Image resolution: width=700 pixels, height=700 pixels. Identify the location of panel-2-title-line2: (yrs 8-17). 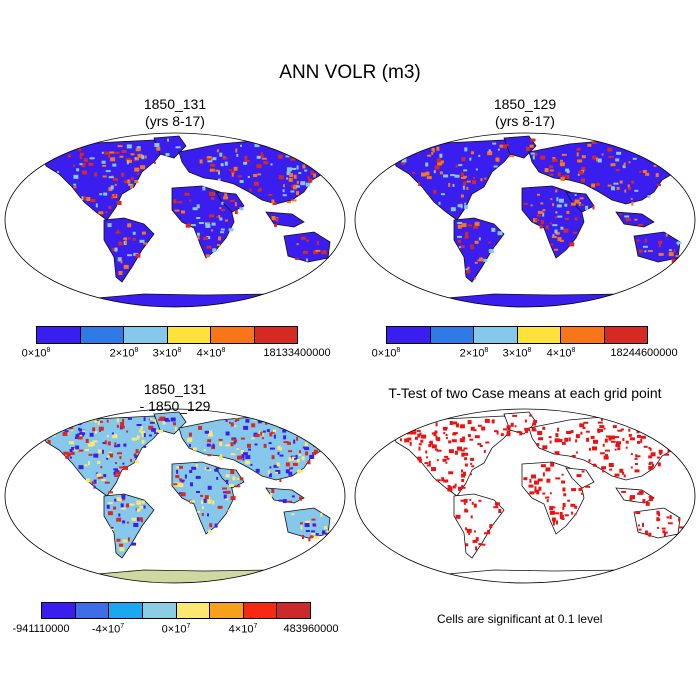
(525, 121).